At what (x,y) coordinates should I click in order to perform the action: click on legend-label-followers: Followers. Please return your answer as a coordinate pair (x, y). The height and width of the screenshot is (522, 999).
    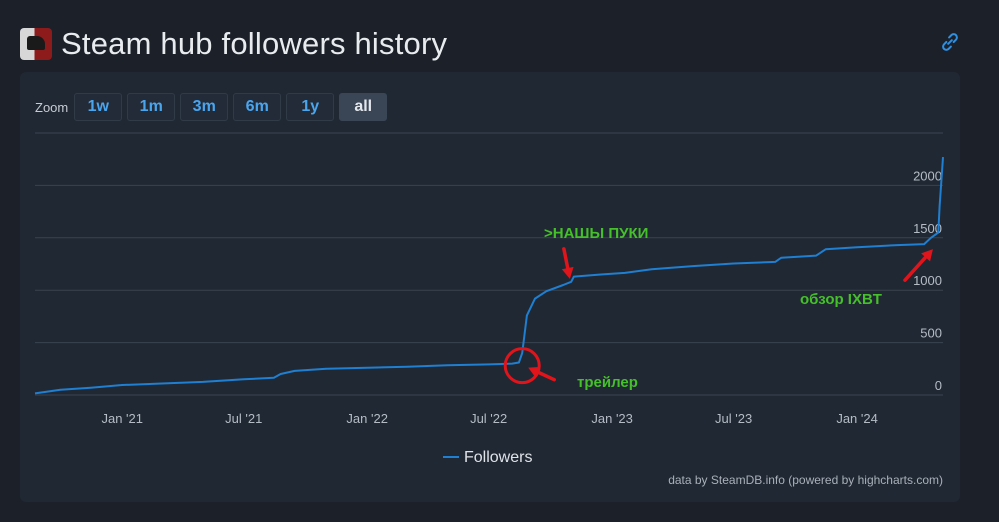
    Looking at the image, I should click on (498, 457).